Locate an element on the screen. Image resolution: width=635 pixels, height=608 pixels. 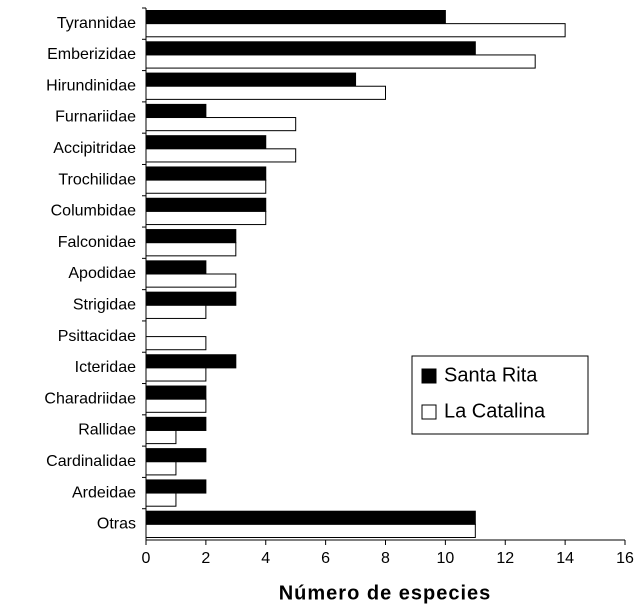
y-tick-label: Emberizidae is located at coordinates (91, 54).